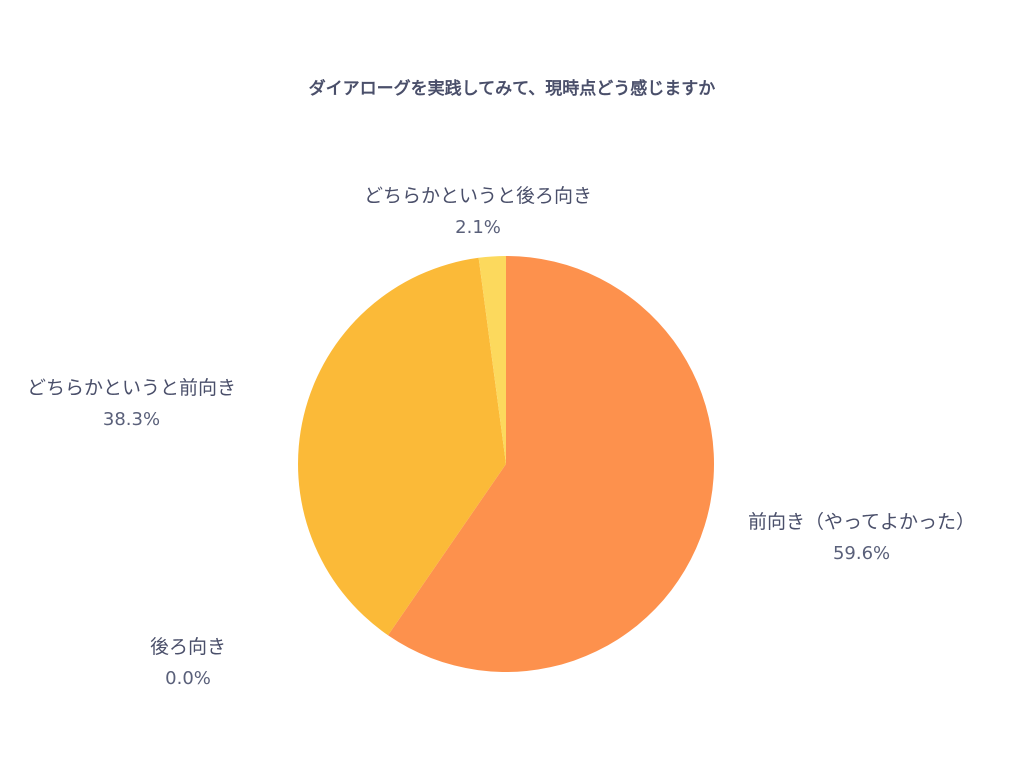 Image resolution: width=1024 pixels, height=768 pixels. I want to click on slice-name: どちらかというと後ろ向き, so click(478, 196).